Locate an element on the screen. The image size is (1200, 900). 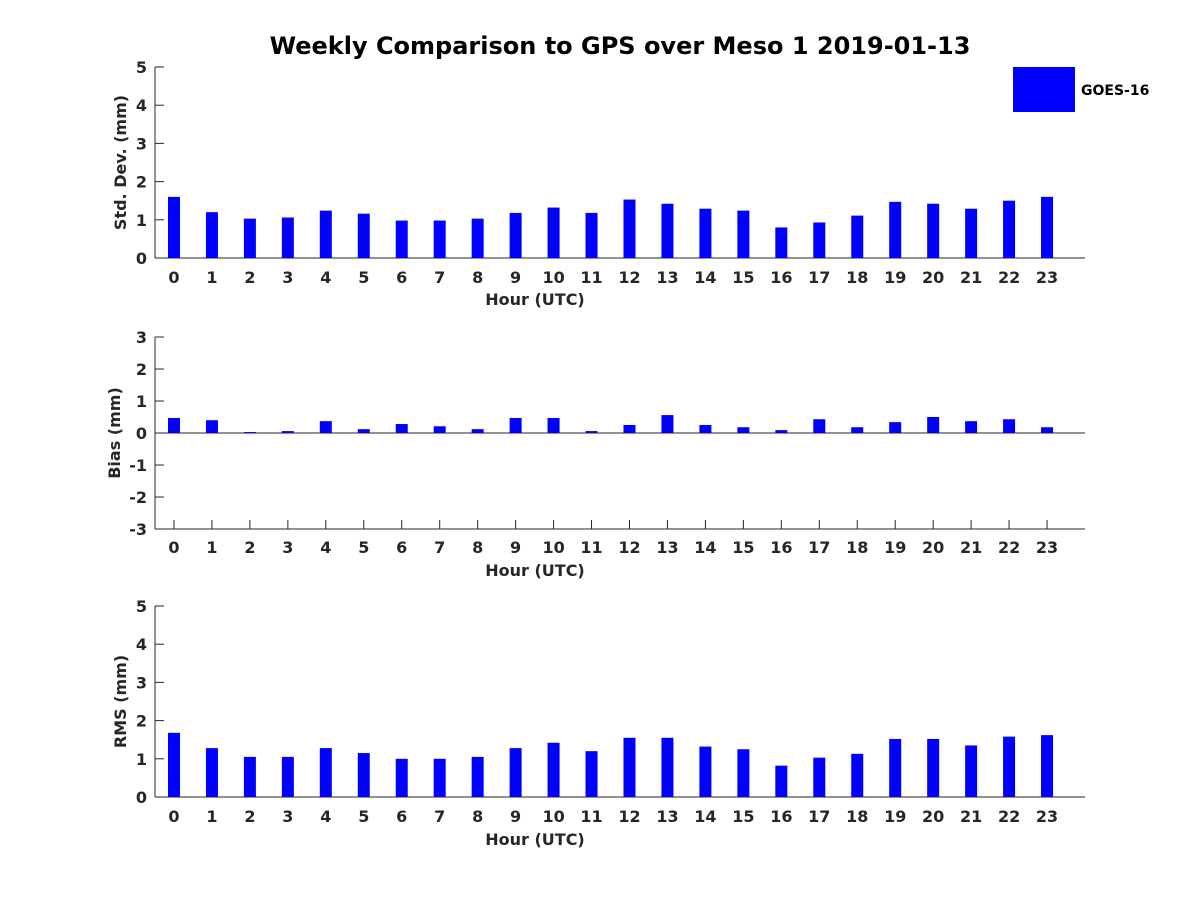
rms-y-tick-label: 4 is located at coordinates (141, 644).